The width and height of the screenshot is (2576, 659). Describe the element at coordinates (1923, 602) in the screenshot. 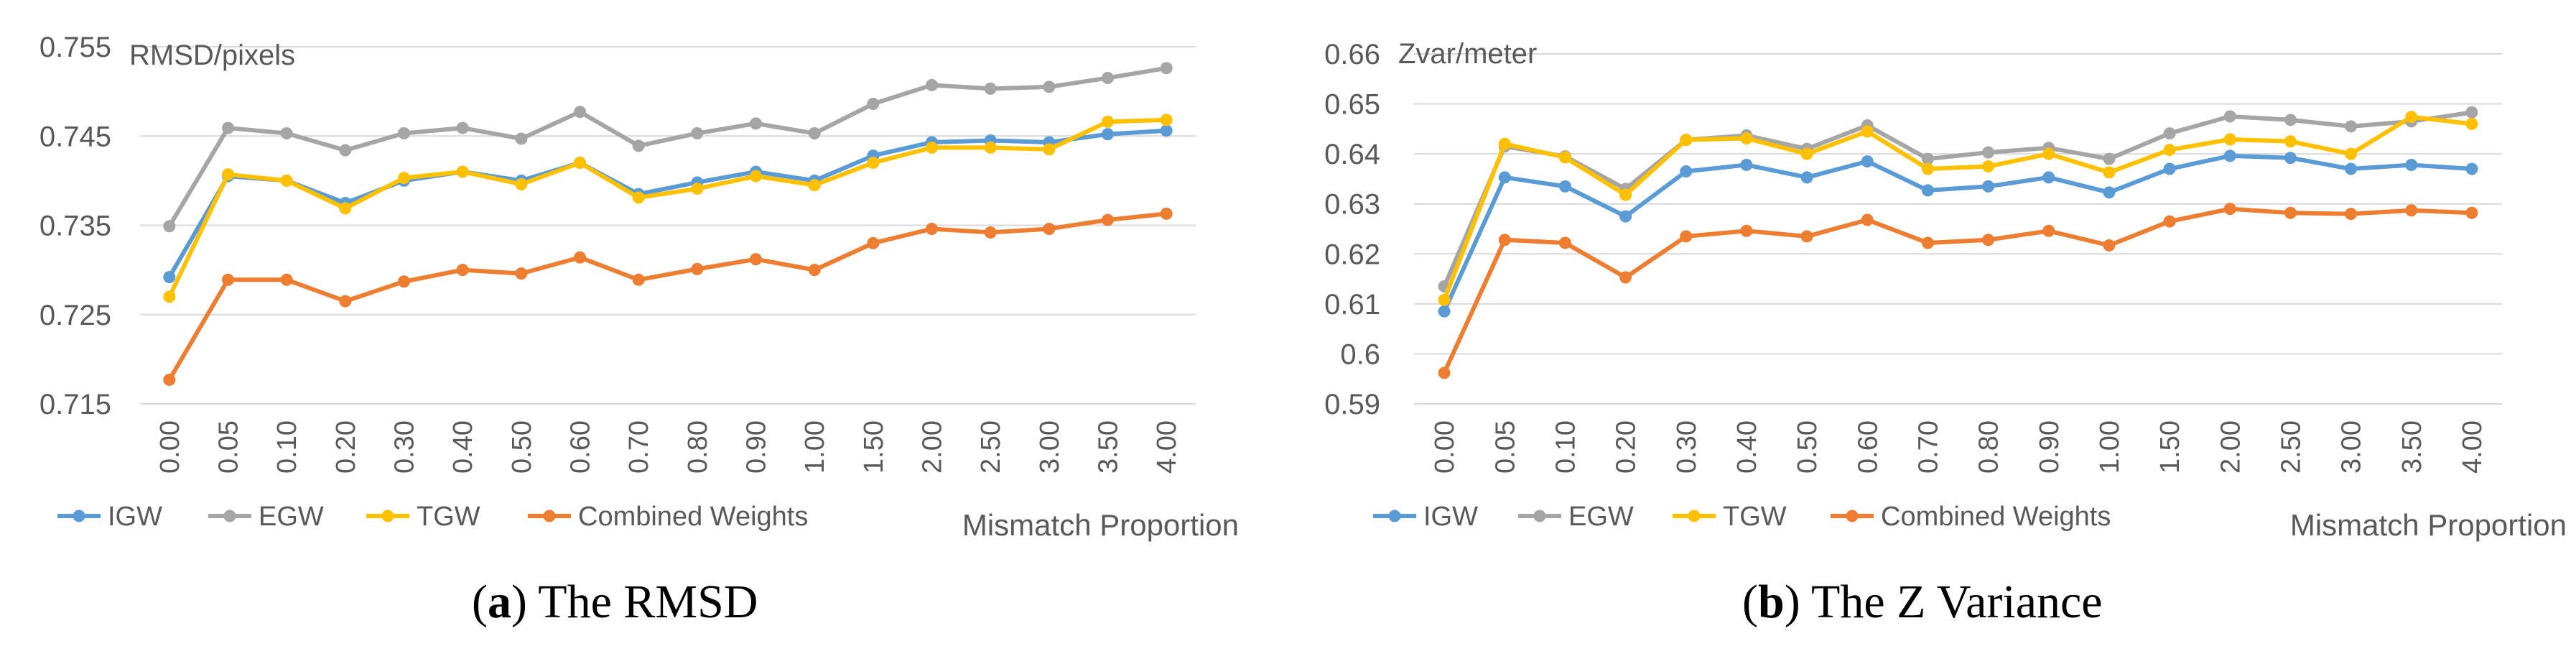

I see `caption-zvariance: (b) The Z Variance` at that location.